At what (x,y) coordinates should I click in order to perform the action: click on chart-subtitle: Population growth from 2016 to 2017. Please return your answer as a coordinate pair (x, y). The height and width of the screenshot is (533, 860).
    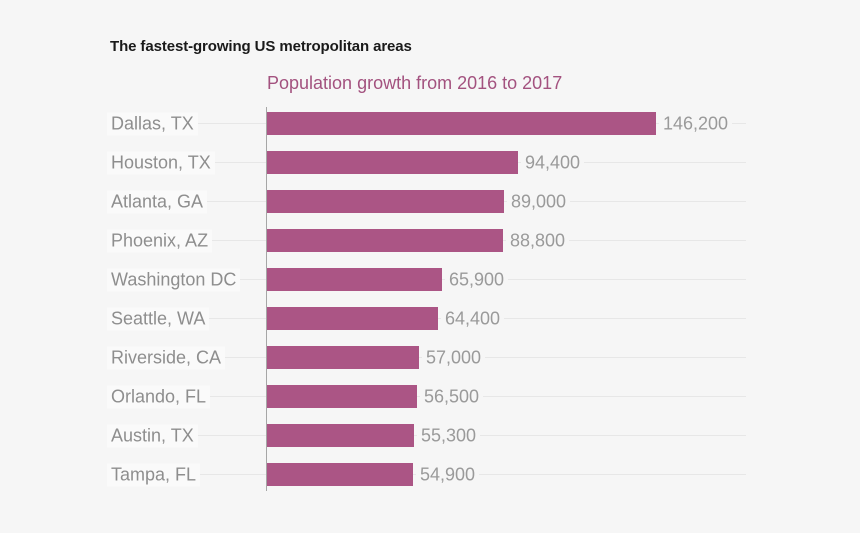
    Looking at the image, I should click on (415, 83).